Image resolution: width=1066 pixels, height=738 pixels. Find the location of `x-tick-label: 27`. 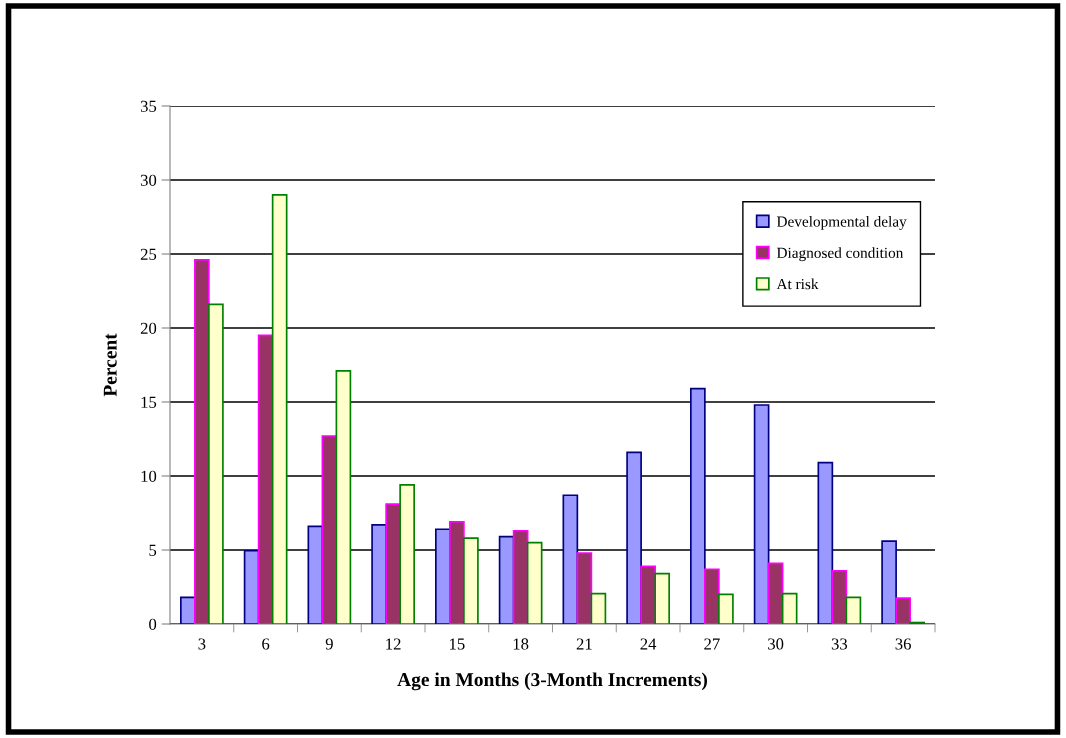

x-tick-label: 27 is located at coordinates (712, 644).